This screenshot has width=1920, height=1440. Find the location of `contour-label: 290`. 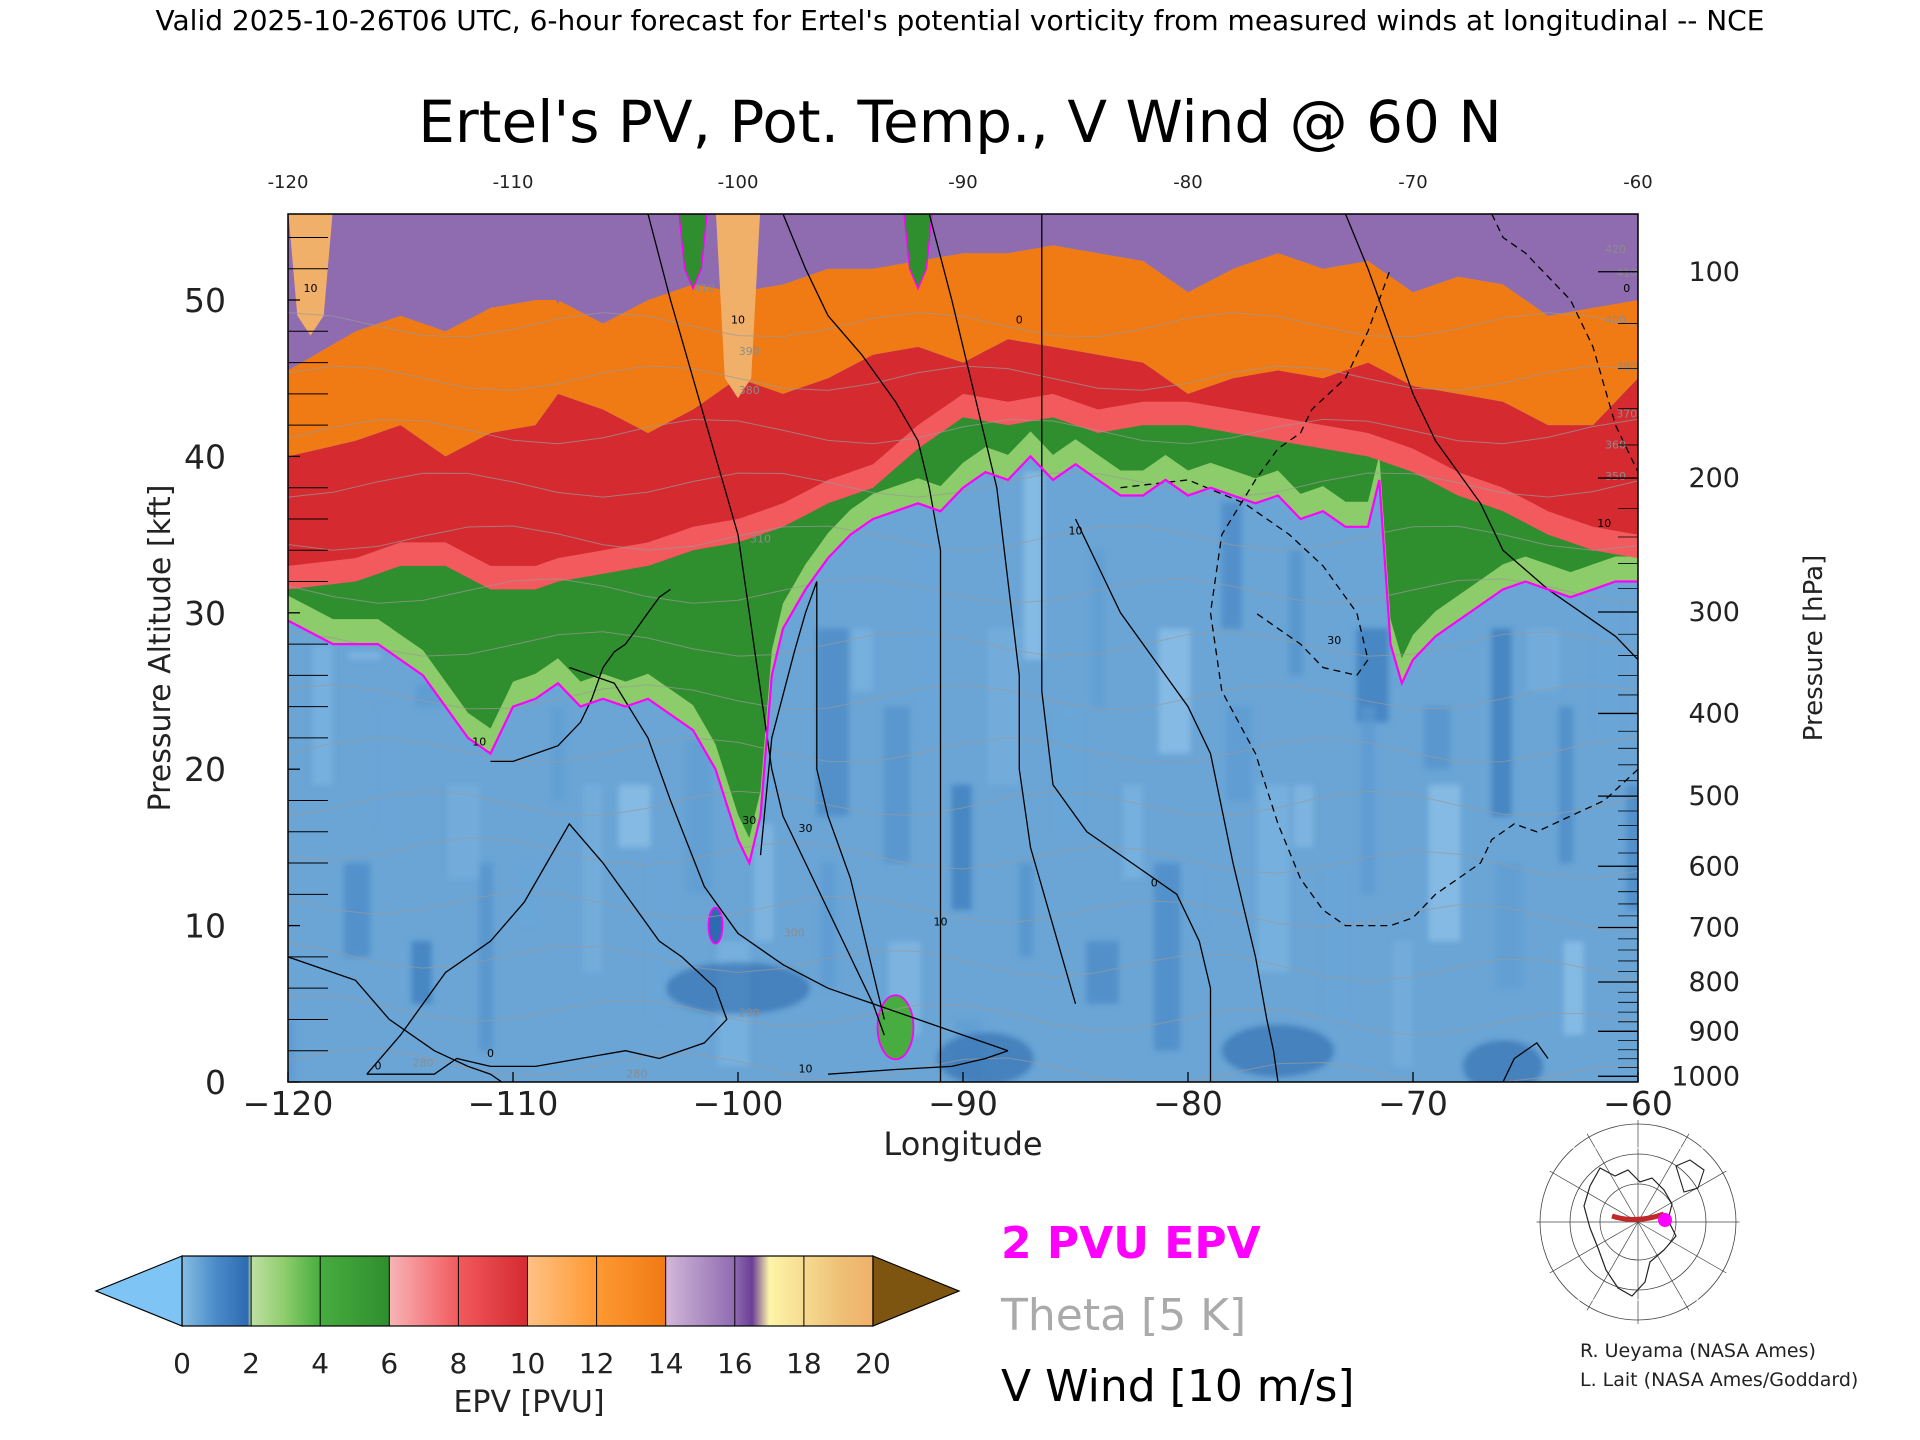

contour-label: 290 is located at coordinates (749, 1012).